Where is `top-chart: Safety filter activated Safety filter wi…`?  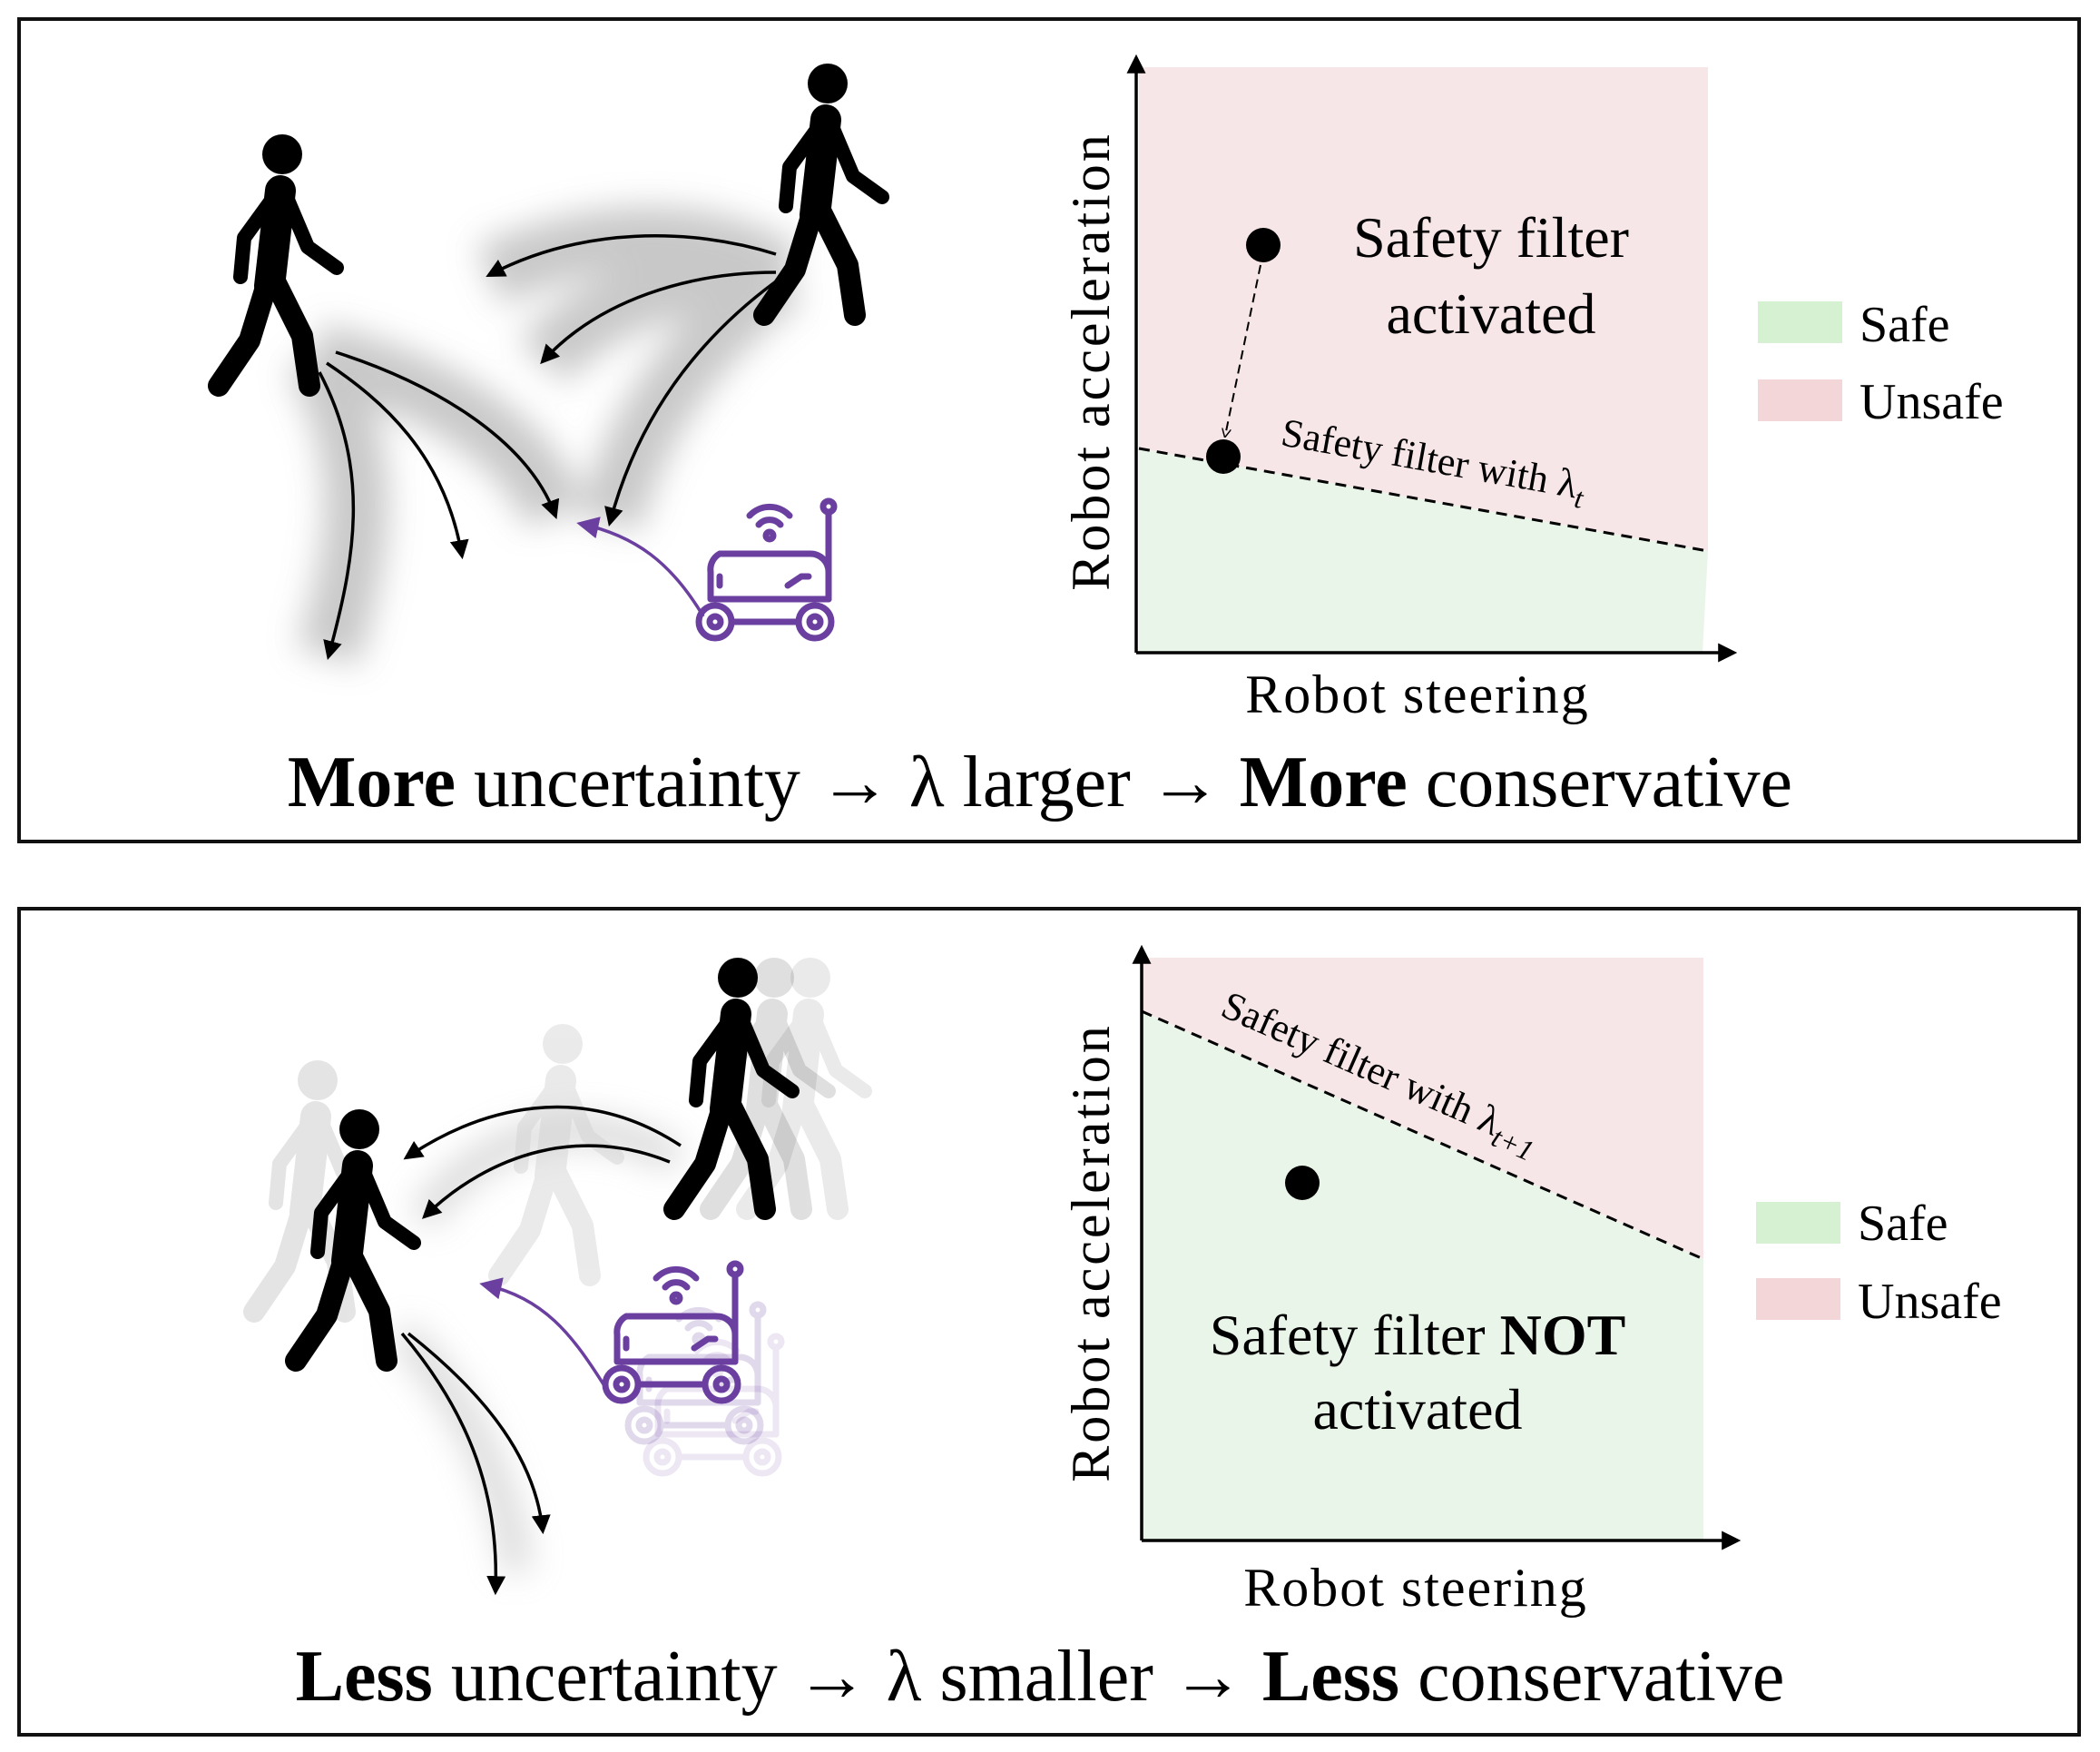
top-chart: Safety filter activated Safety filter wi… is located at coordinates (1399, 389).